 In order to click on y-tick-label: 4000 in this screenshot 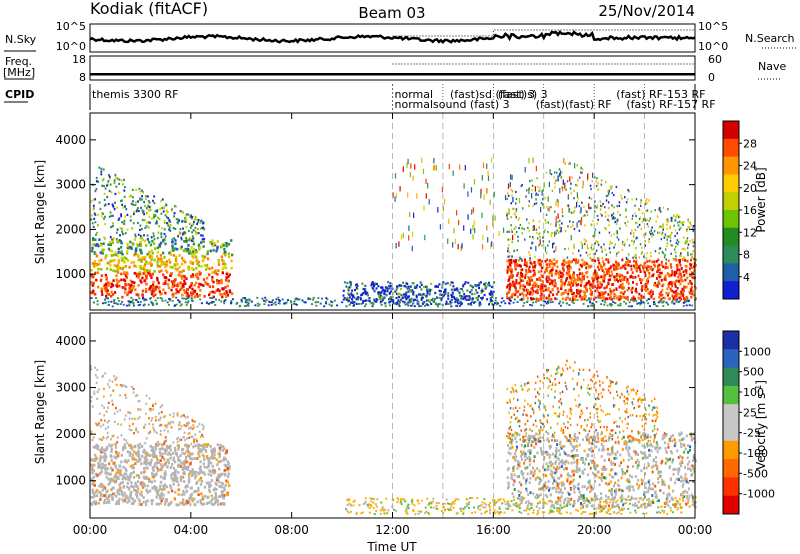, I will do `click(70, 140)`.